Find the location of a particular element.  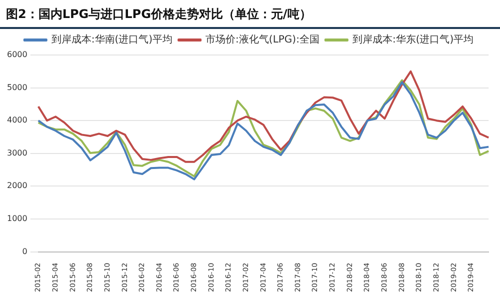

legend-label: 市场价:液化气(LPG):全国 is located at coordinates (263, 40).